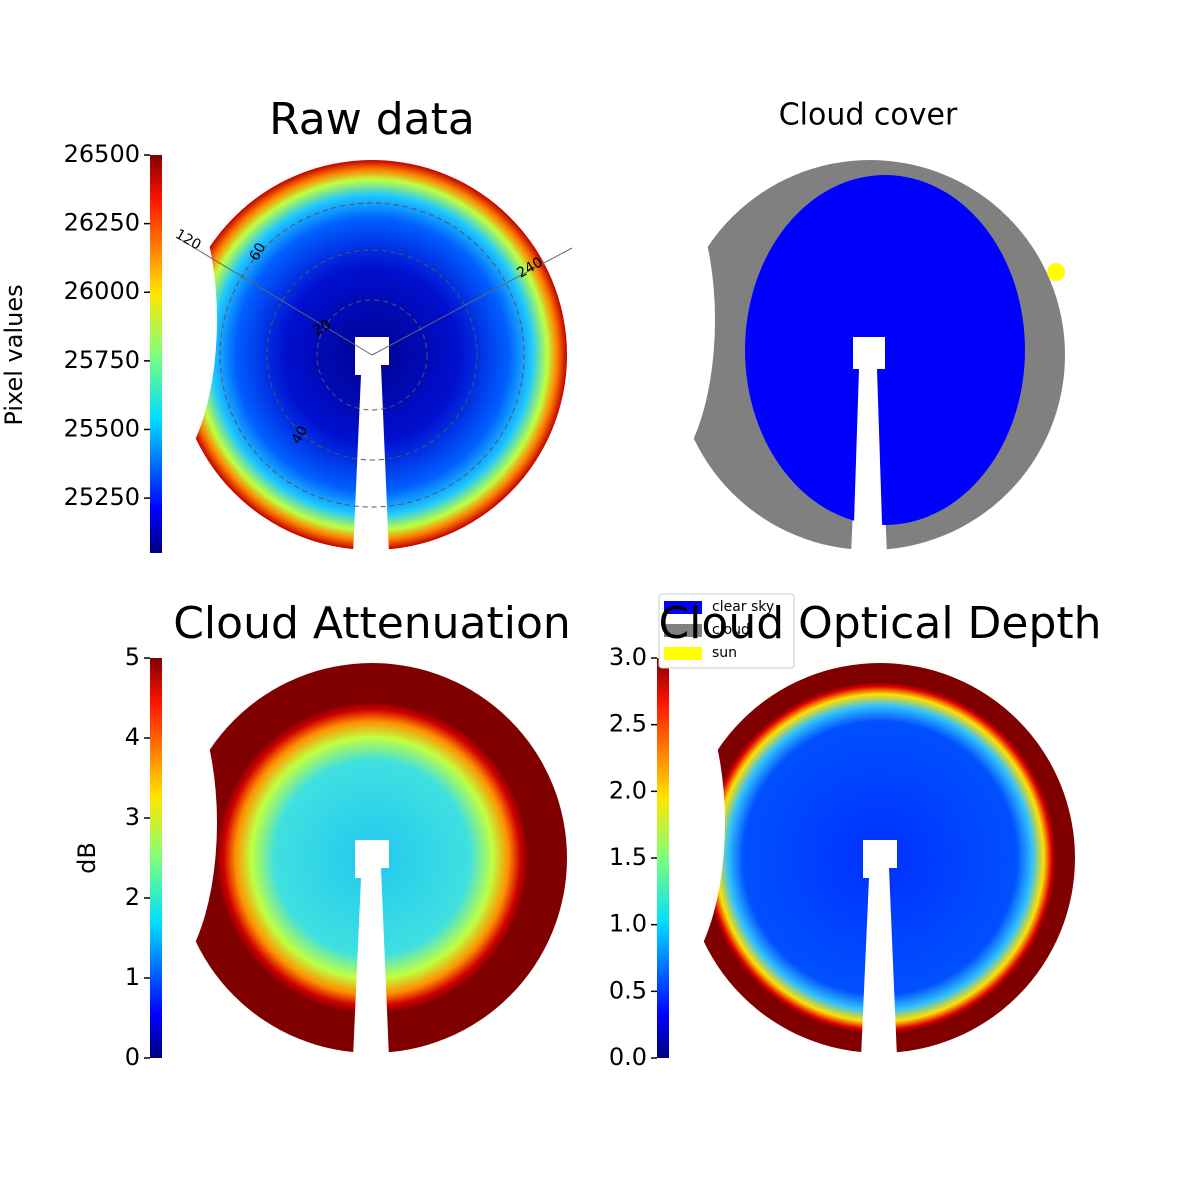 The height and width of the screenshot is (1200, 1200). What do you see at coordinates (102, 428) in the screenshot?
I see `tick-label: 25500` at bounding box center [102, 428].